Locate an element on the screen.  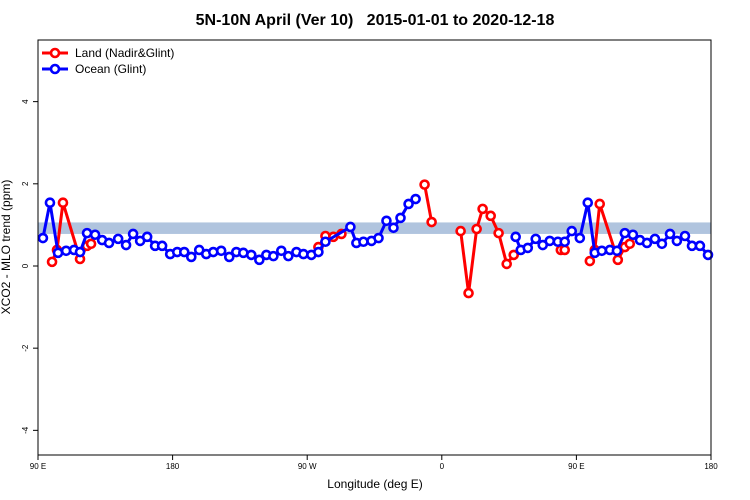
y-tick-label: 4 is located at coordinates (25, 101).